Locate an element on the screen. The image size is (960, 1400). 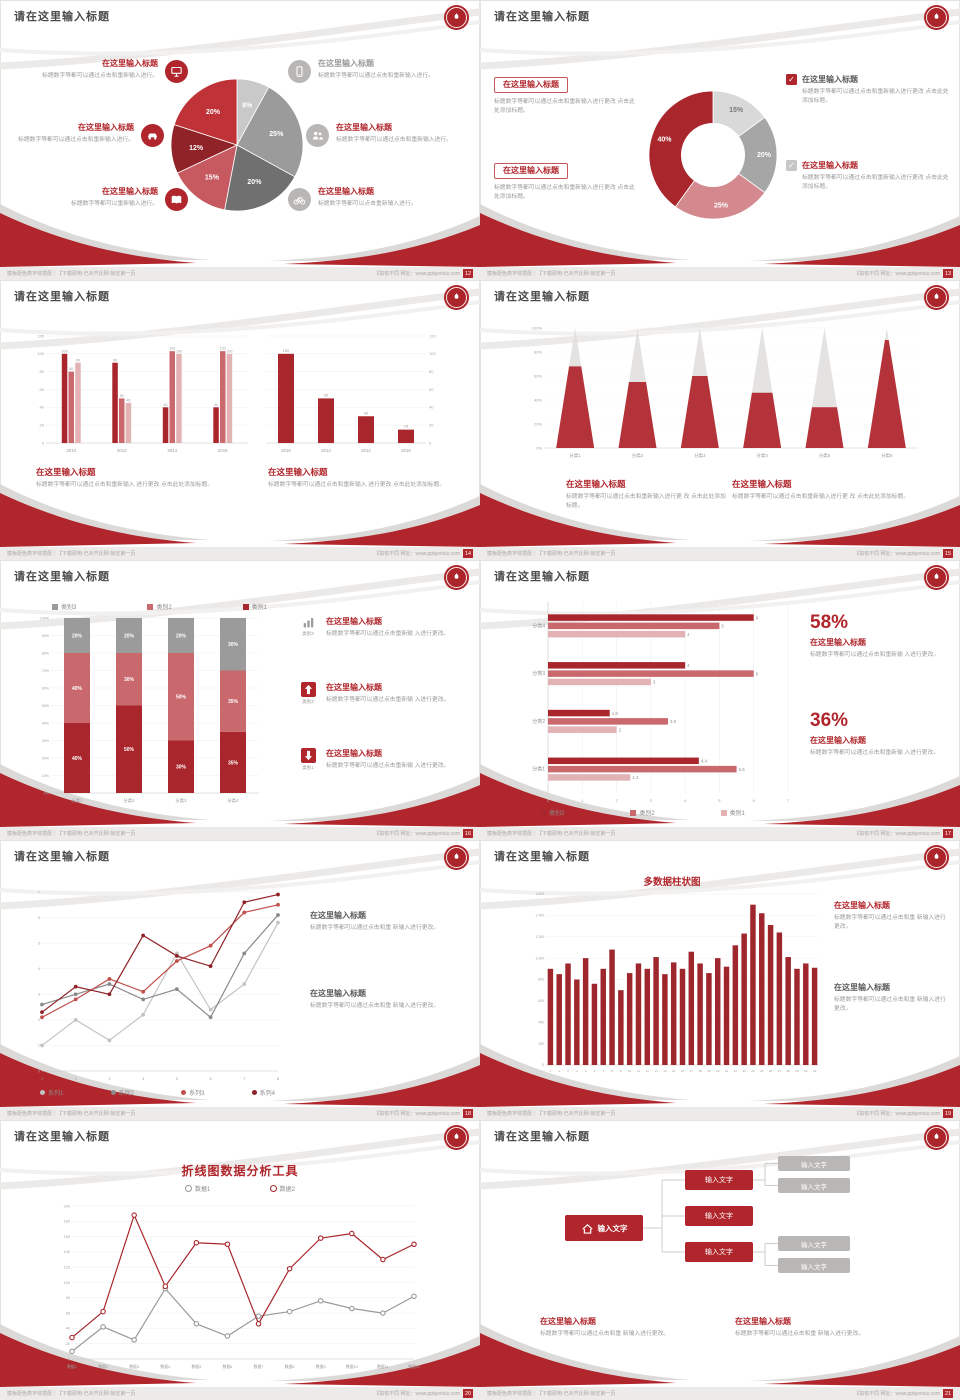
text-block: 在这里输入标题 标题数字等都可以通过点击和重 新输入进行更改。 is located at coordinates (389, 921).